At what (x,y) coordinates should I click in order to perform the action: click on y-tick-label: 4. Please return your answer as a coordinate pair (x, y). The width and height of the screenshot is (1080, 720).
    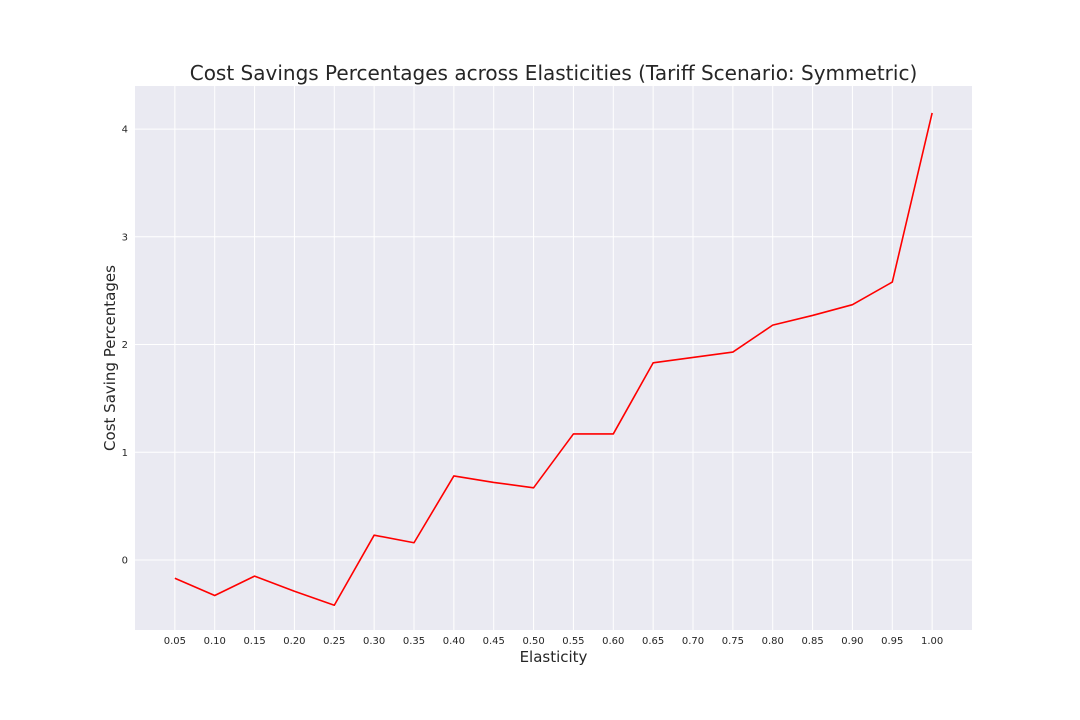
    Looking at the image, I should click on (125, 130).